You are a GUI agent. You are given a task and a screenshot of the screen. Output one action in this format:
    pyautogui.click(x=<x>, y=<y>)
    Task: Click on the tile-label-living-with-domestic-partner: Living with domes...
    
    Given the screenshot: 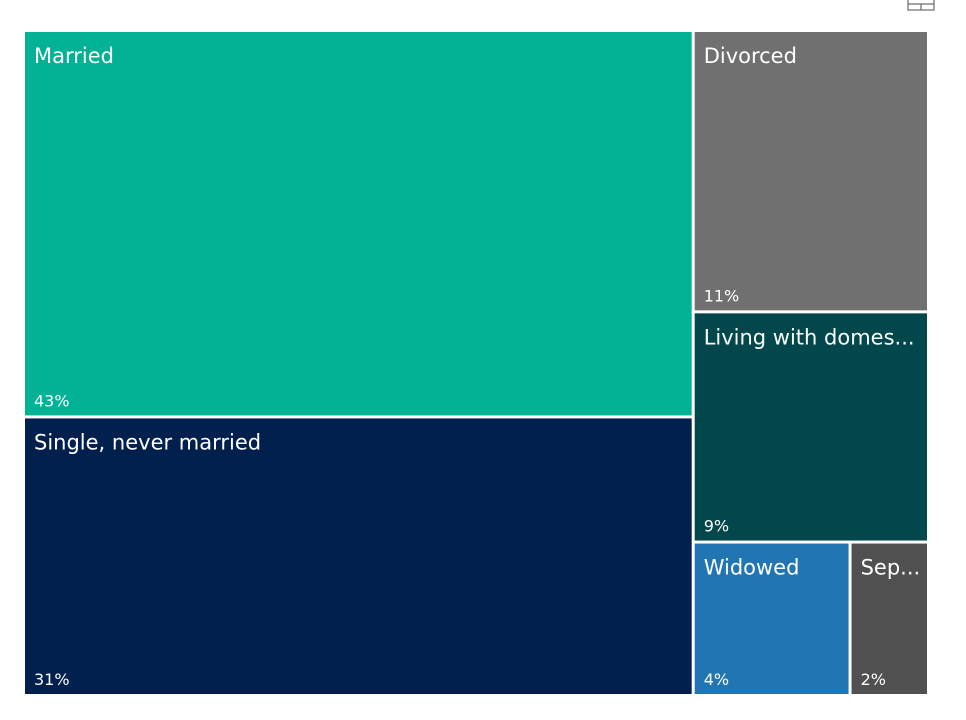 What is the action you would take?
    pyautogui.click(x=809, y=337)
    